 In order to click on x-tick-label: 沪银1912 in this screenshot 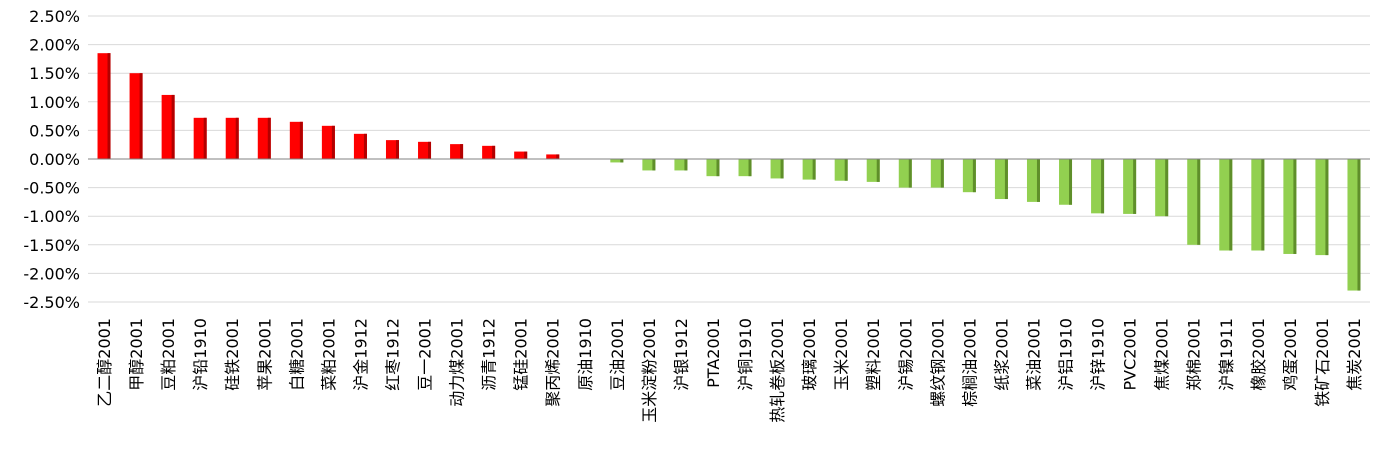, I will do `click(681, 354)`.